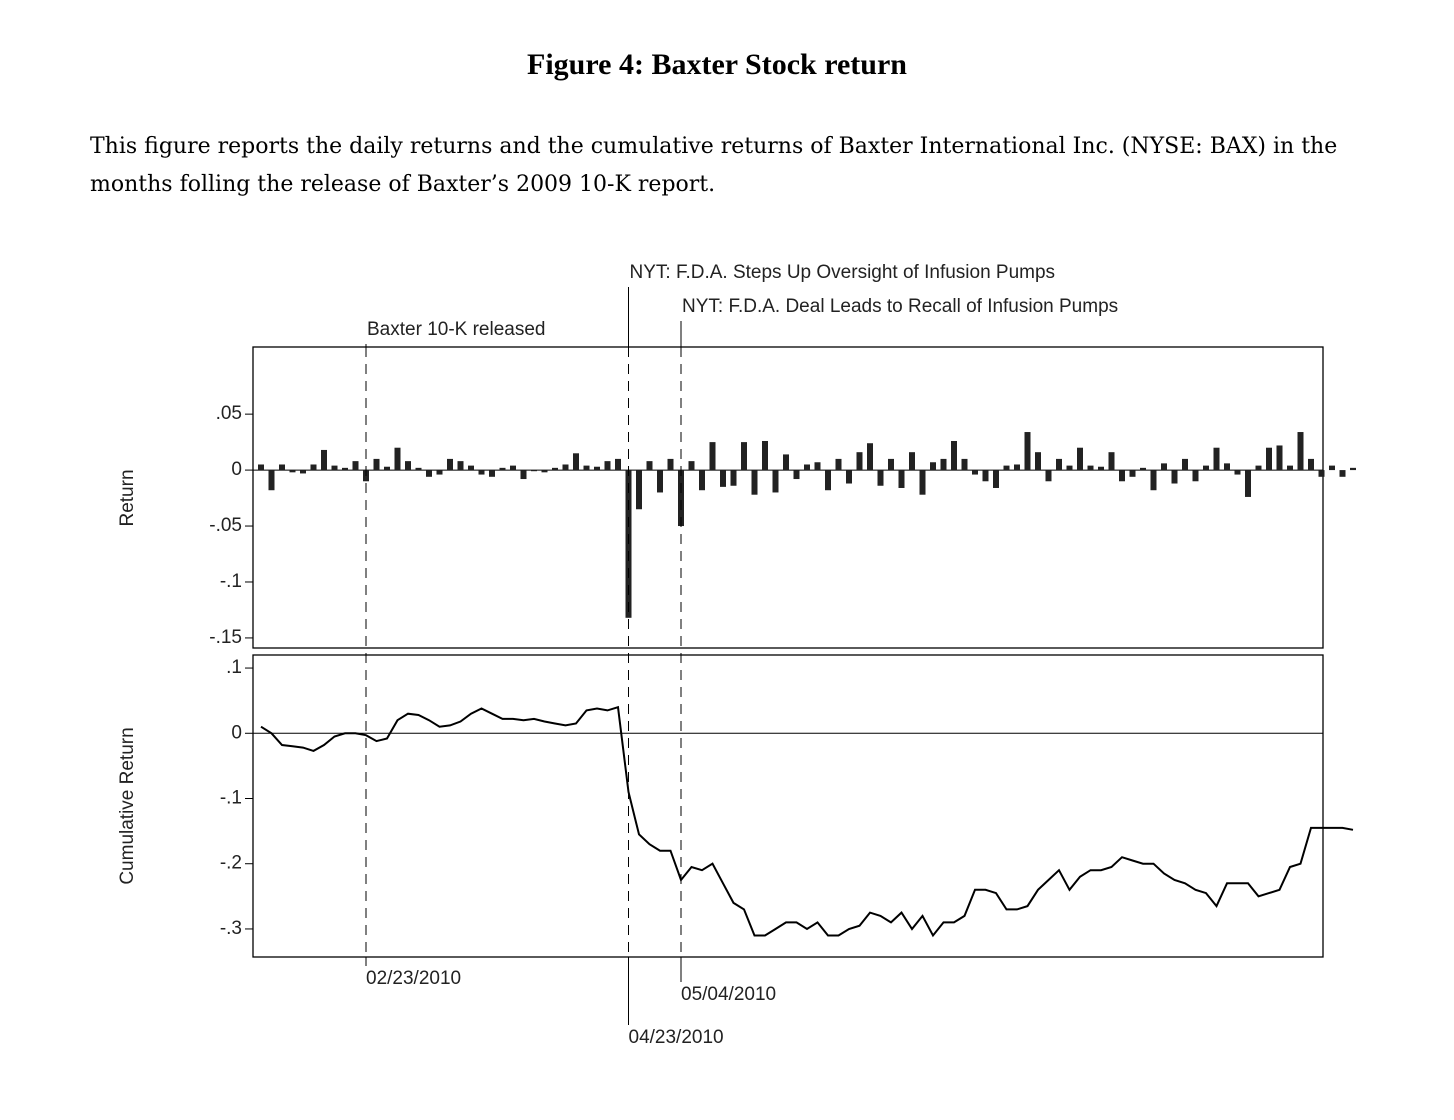  What do you see at coordinates (225, 525) in the screenshot?
I see `y-tick-label: -.05` at bounding box center [225, 525].